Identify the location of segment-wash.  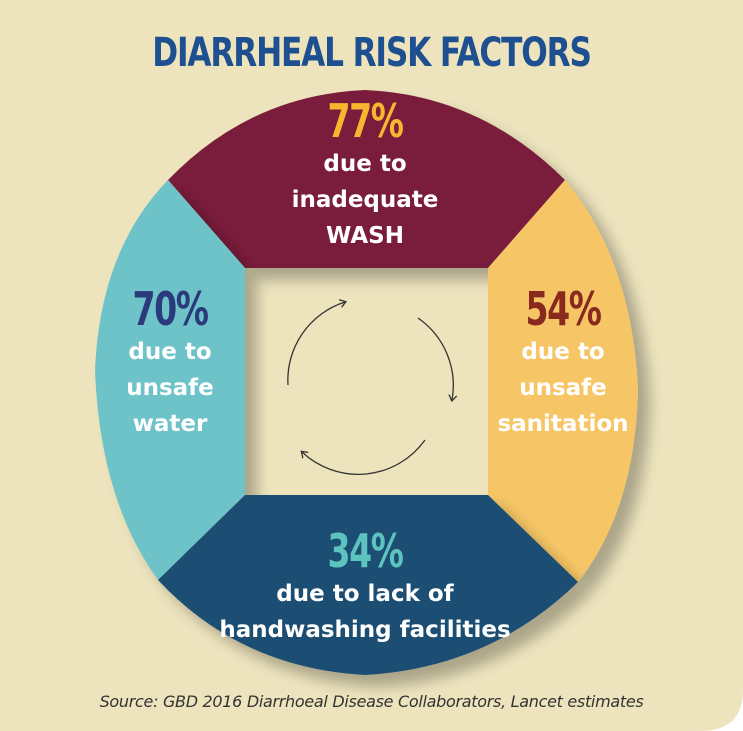
(366, 179).